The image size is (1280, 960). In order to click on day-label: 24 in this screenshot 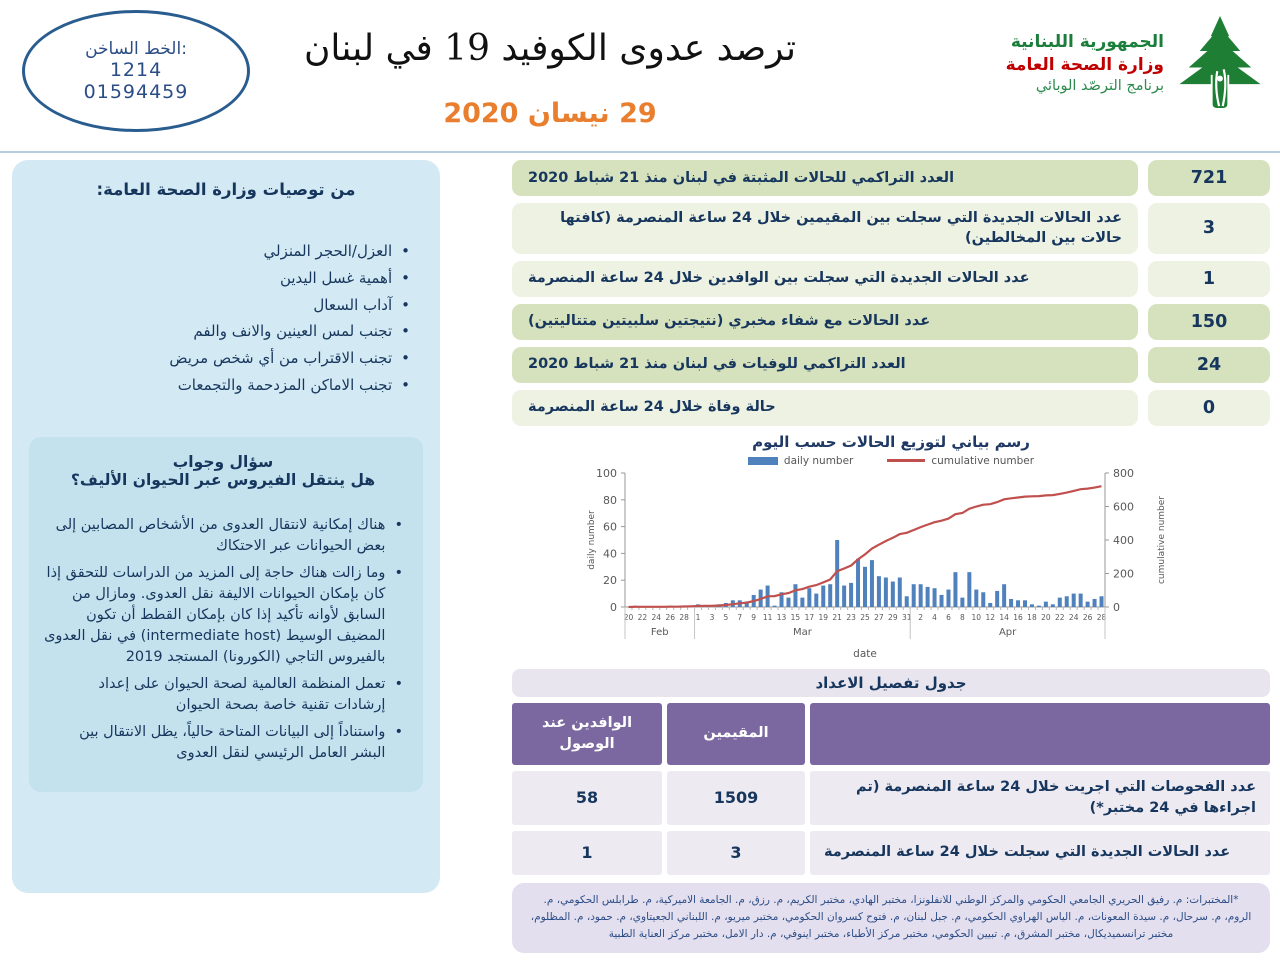, I will do `click(657, 617)`.